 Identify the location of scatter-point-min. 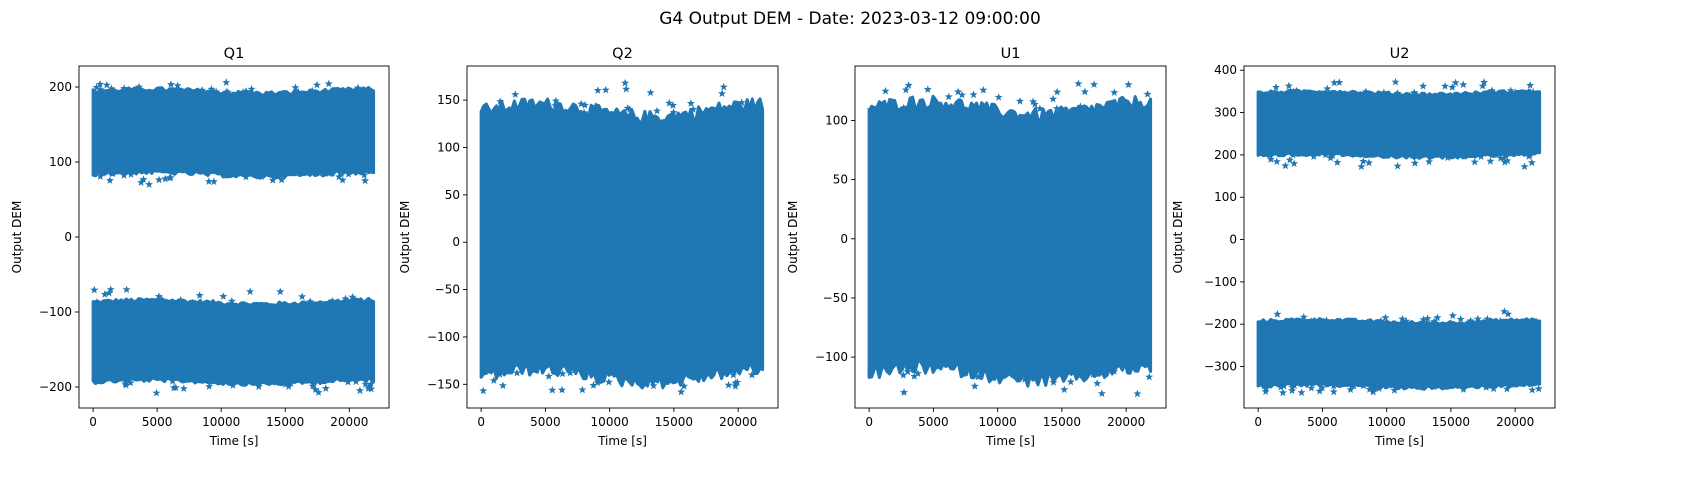
(1524, 166).